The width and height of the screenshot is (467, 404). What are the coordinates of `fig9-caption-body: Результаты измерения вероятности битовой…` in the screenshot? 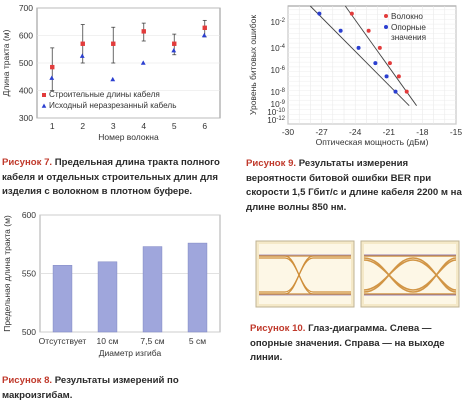 It's located at (354, 185).